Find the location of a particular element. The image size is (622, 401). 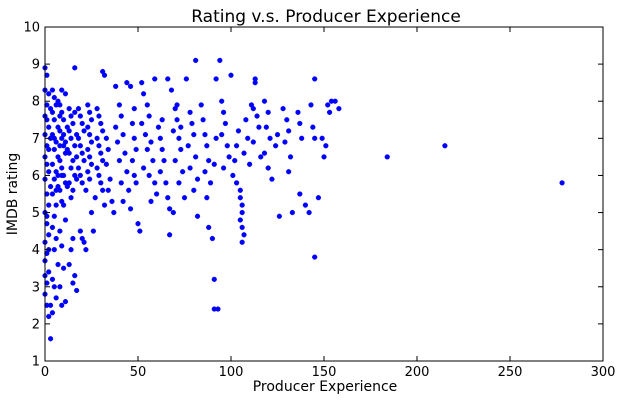

y-tick-label: 3 is located at coordinates (36, 287).